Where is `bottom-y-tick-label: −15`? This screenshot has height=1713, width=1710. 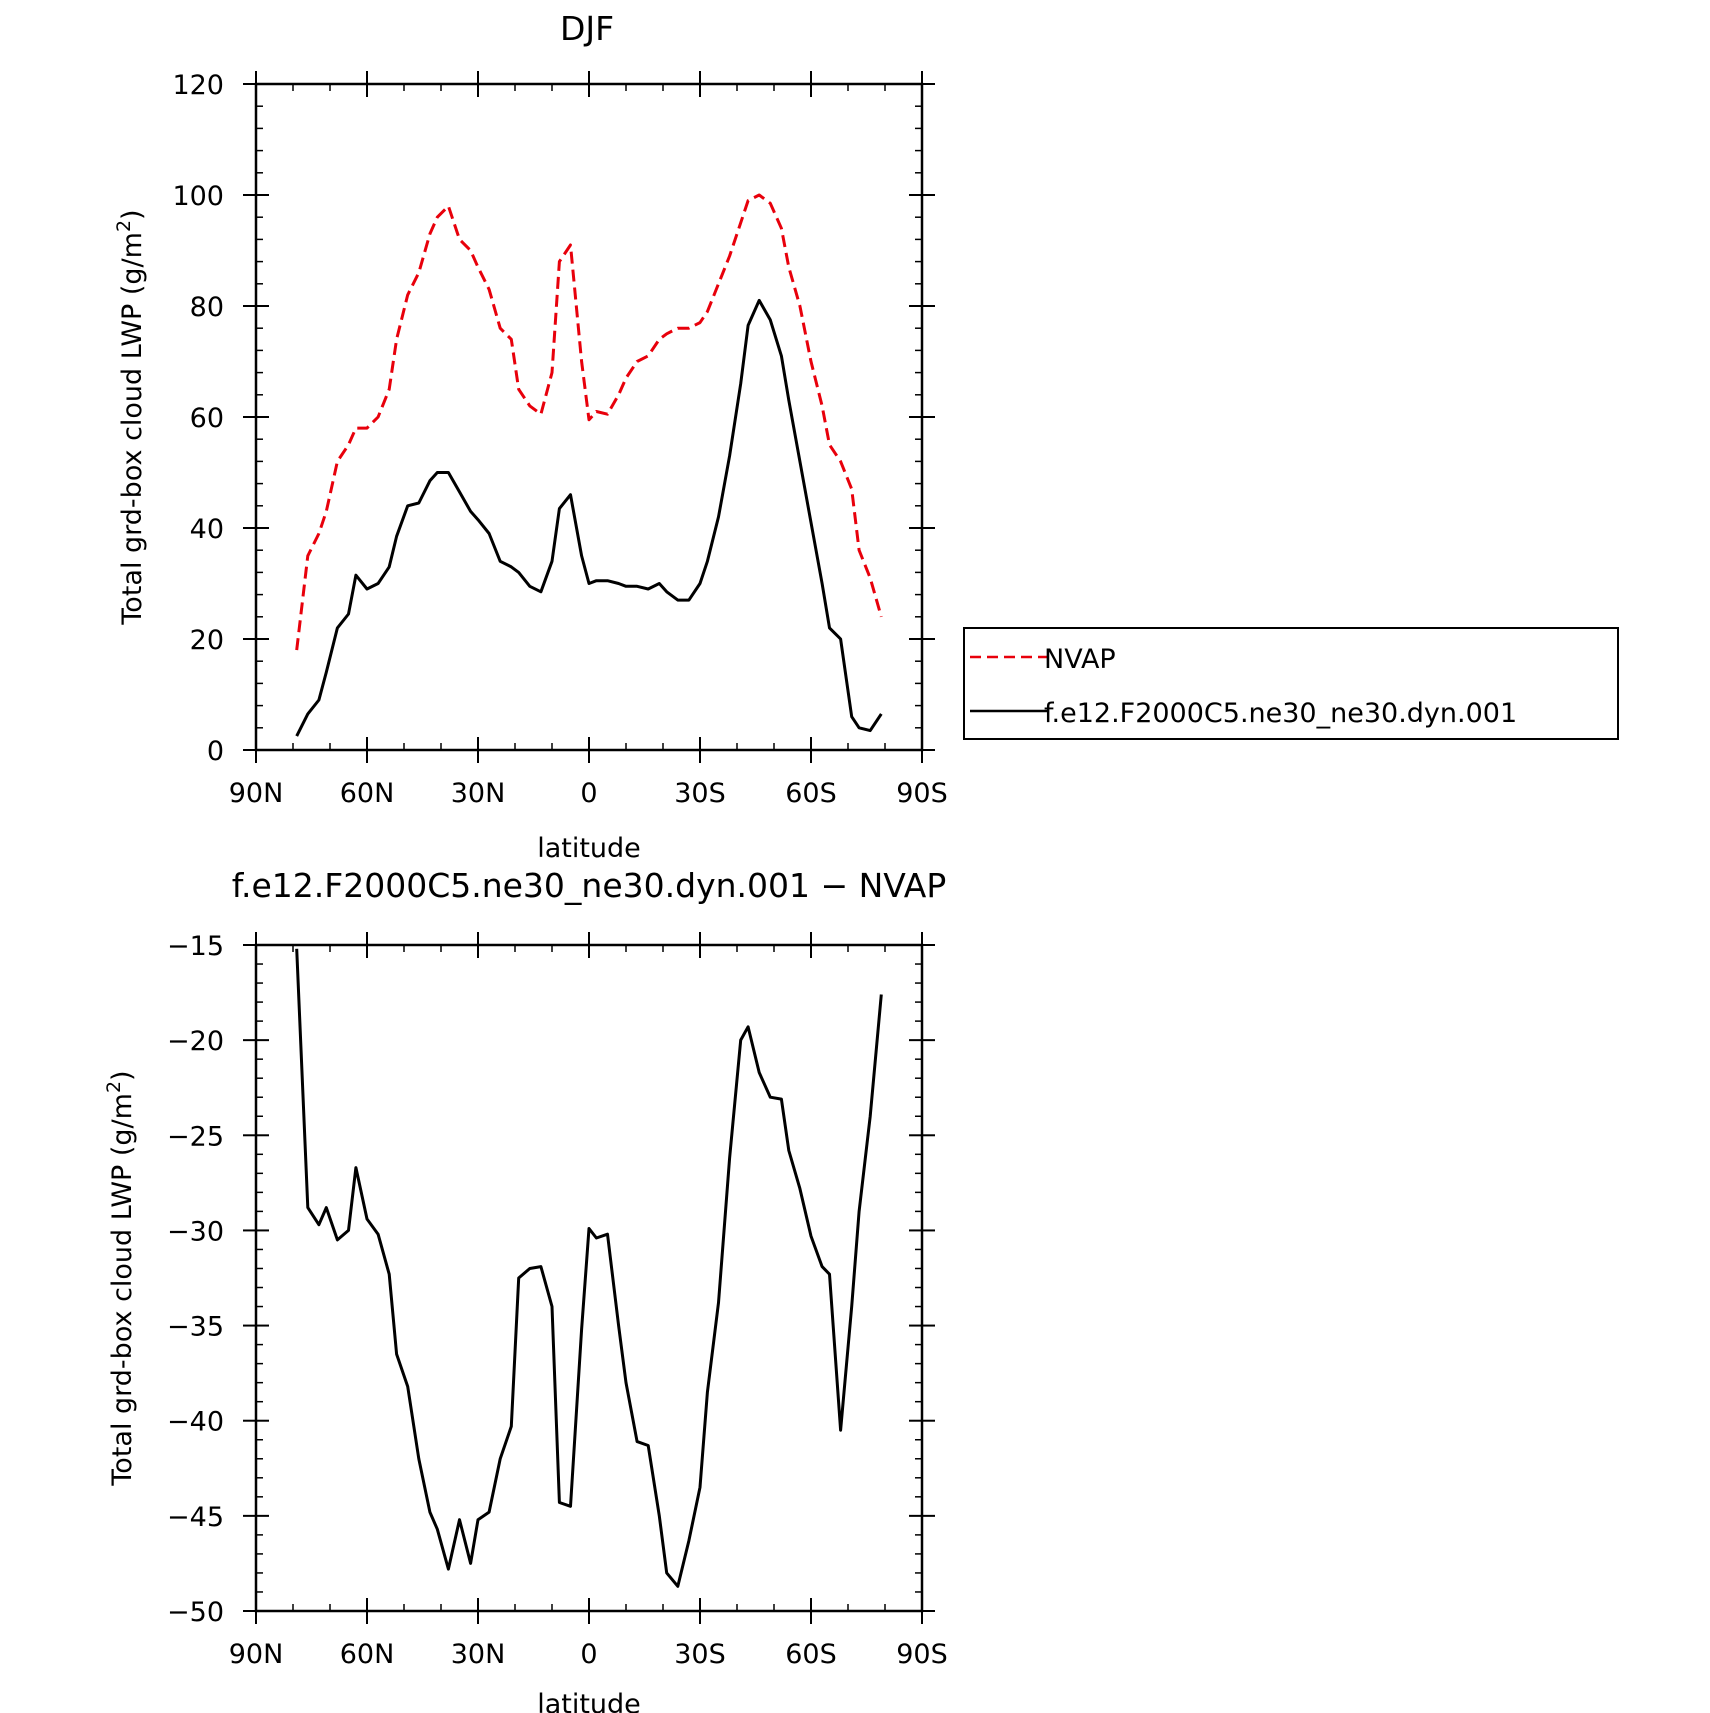 bottom-y-tick-label: −15 is located at coordinates (195, 946).